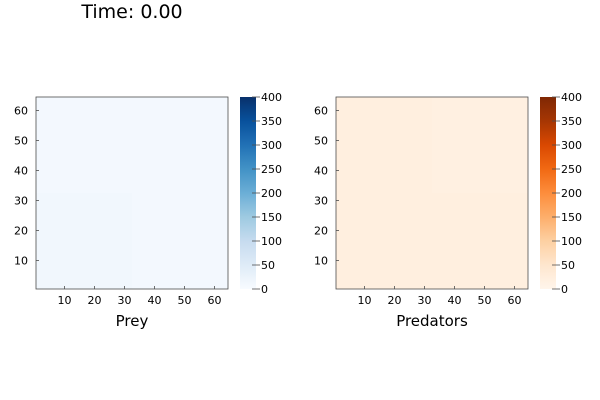 This screenshot has width=600, height=400. Describe the element at coordinates (571, 169) in the screenshot. I see `predators-colorbar-tick-label-5: 250` at that location.